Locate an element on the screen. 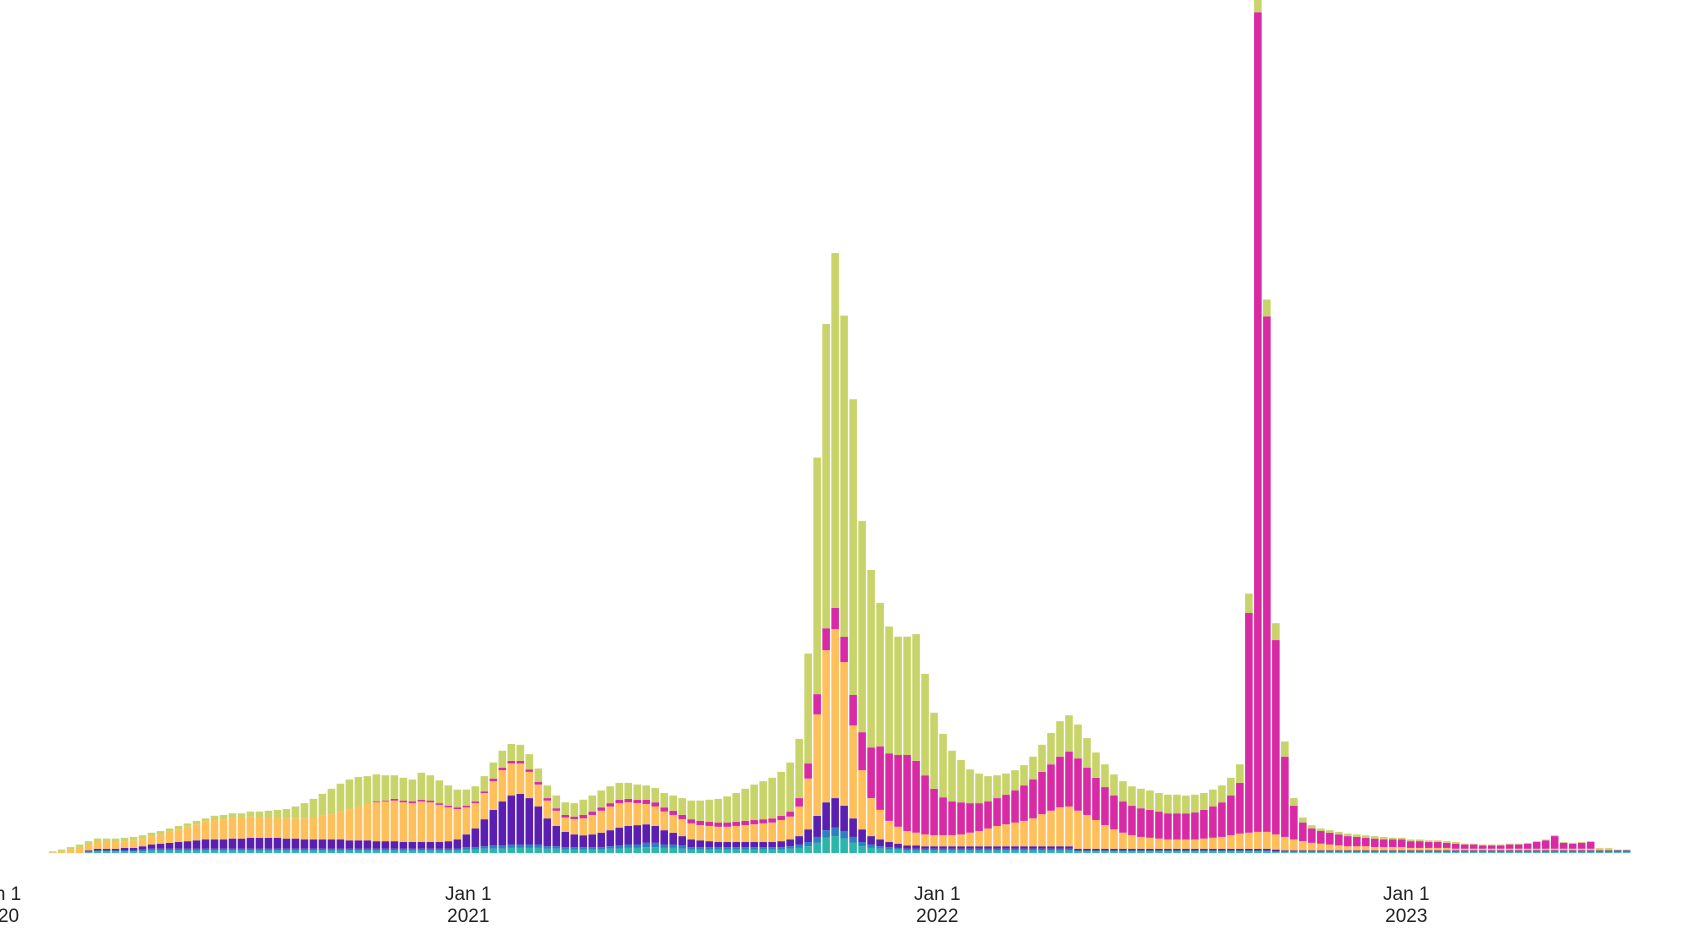 This screenshot has width=1696, height=933. x-tick-label-line1: Jan 1 is located at coordinates (1406, 894).